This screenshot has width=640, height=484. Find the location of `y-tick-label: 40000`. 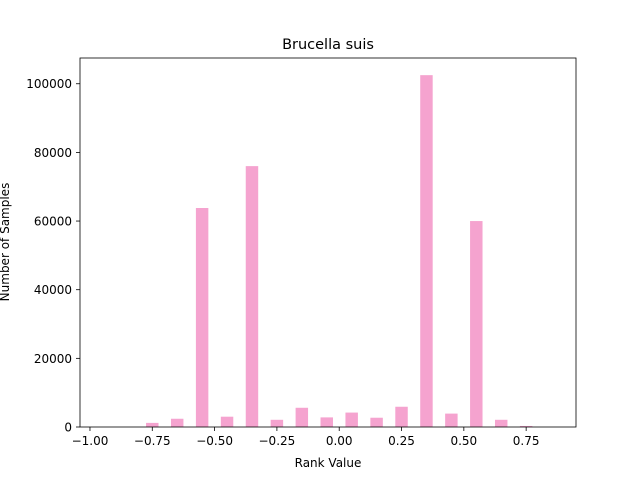

y-tick-label: 40000 is located at coordinates (53, 290).